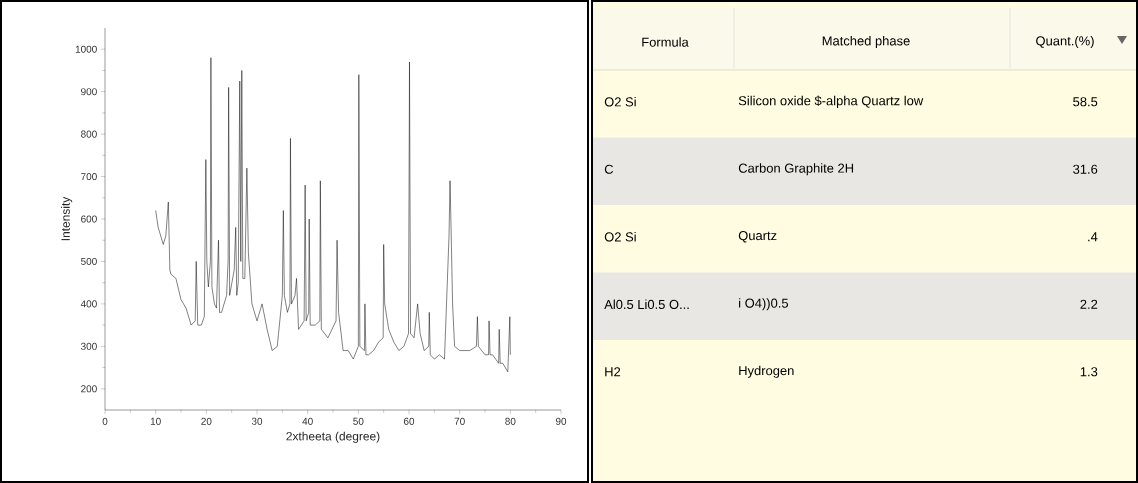  Describe the element at coordinates (206, 421) in the screenshot. I see `x-tick-label: 20` at that location.